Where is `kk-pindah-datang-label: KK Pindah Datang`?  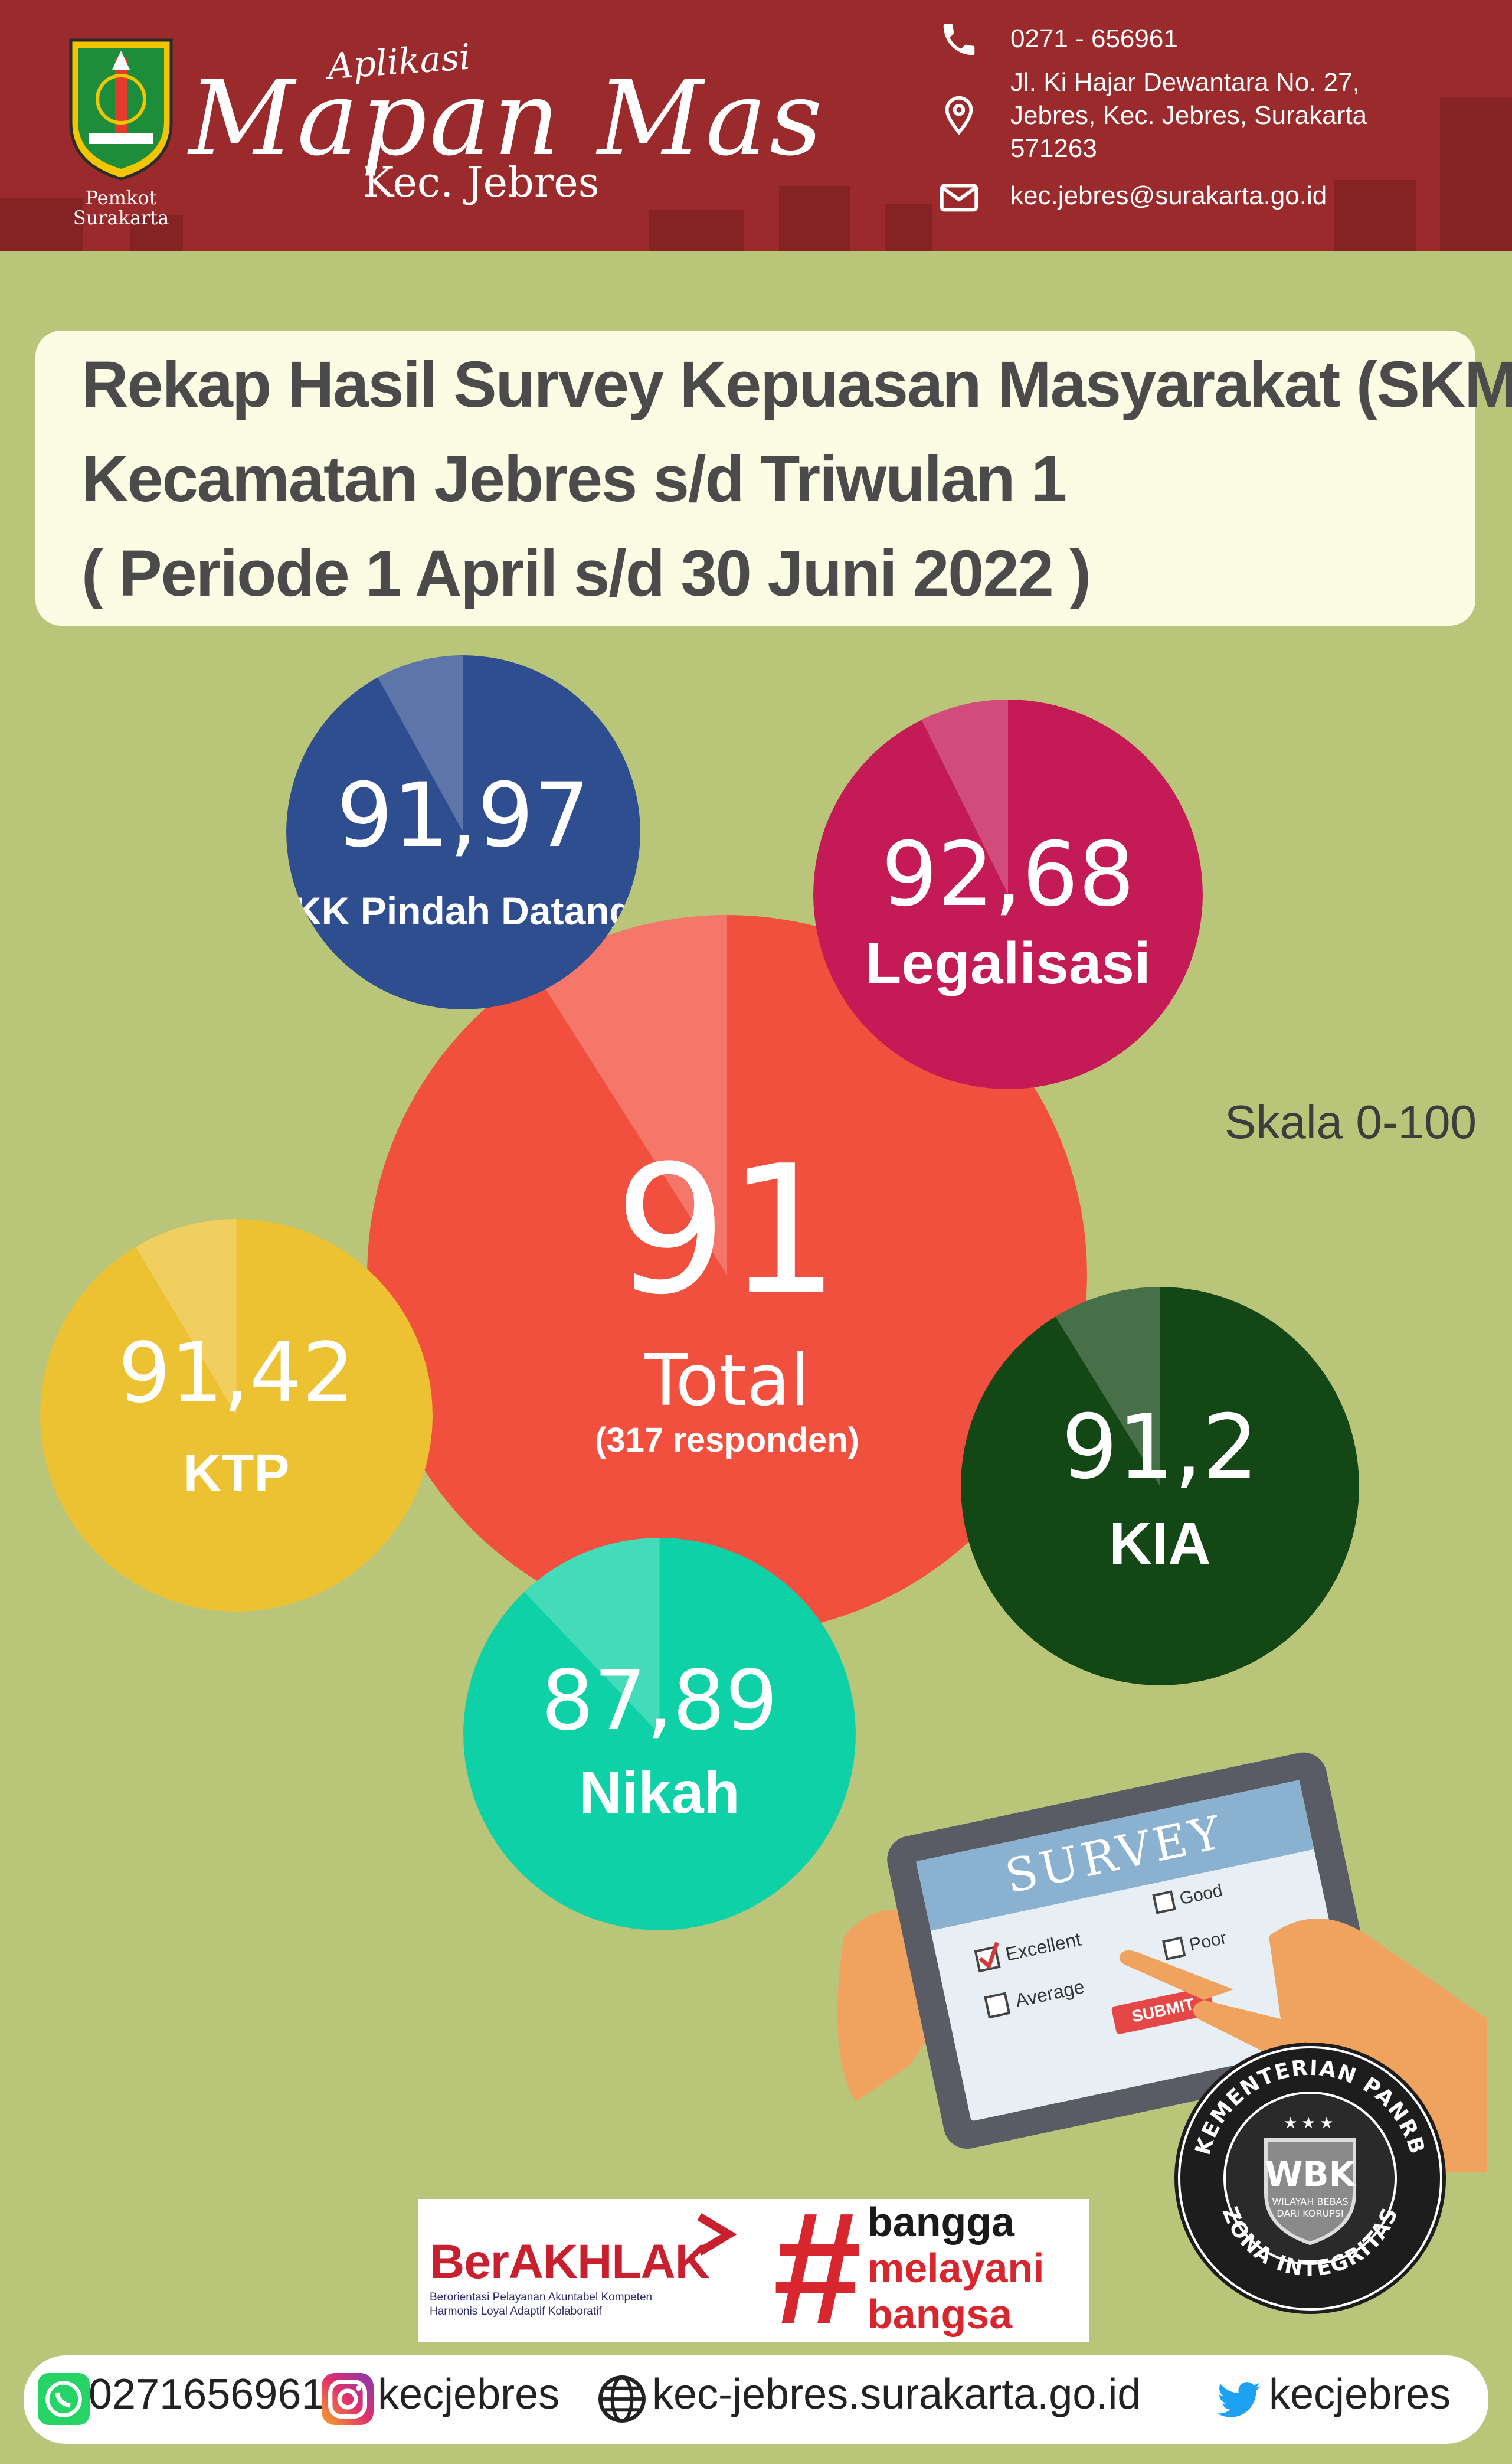 kk-pindah-datang-label: KK Pindah Datang is located at coordinates (463, 911).